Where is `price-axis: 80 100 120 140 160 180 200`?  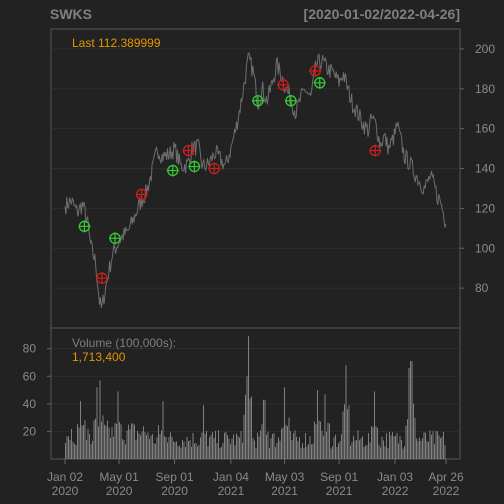
price-axis: 80 100 120 140 160 180 200 is located at coordinates (477, 168).